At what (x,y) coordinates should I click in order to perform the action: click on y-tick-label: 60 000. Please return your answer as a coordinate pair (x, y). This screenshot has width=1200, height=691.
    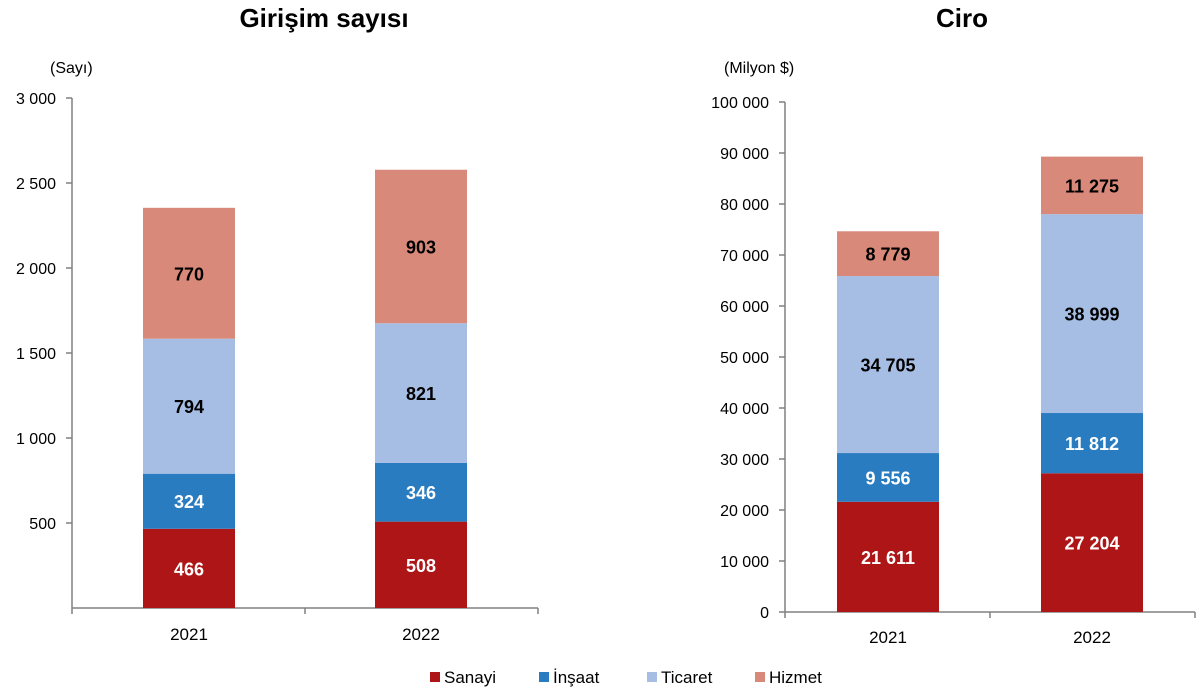
    Looking at the image, I should click on (744, 307).